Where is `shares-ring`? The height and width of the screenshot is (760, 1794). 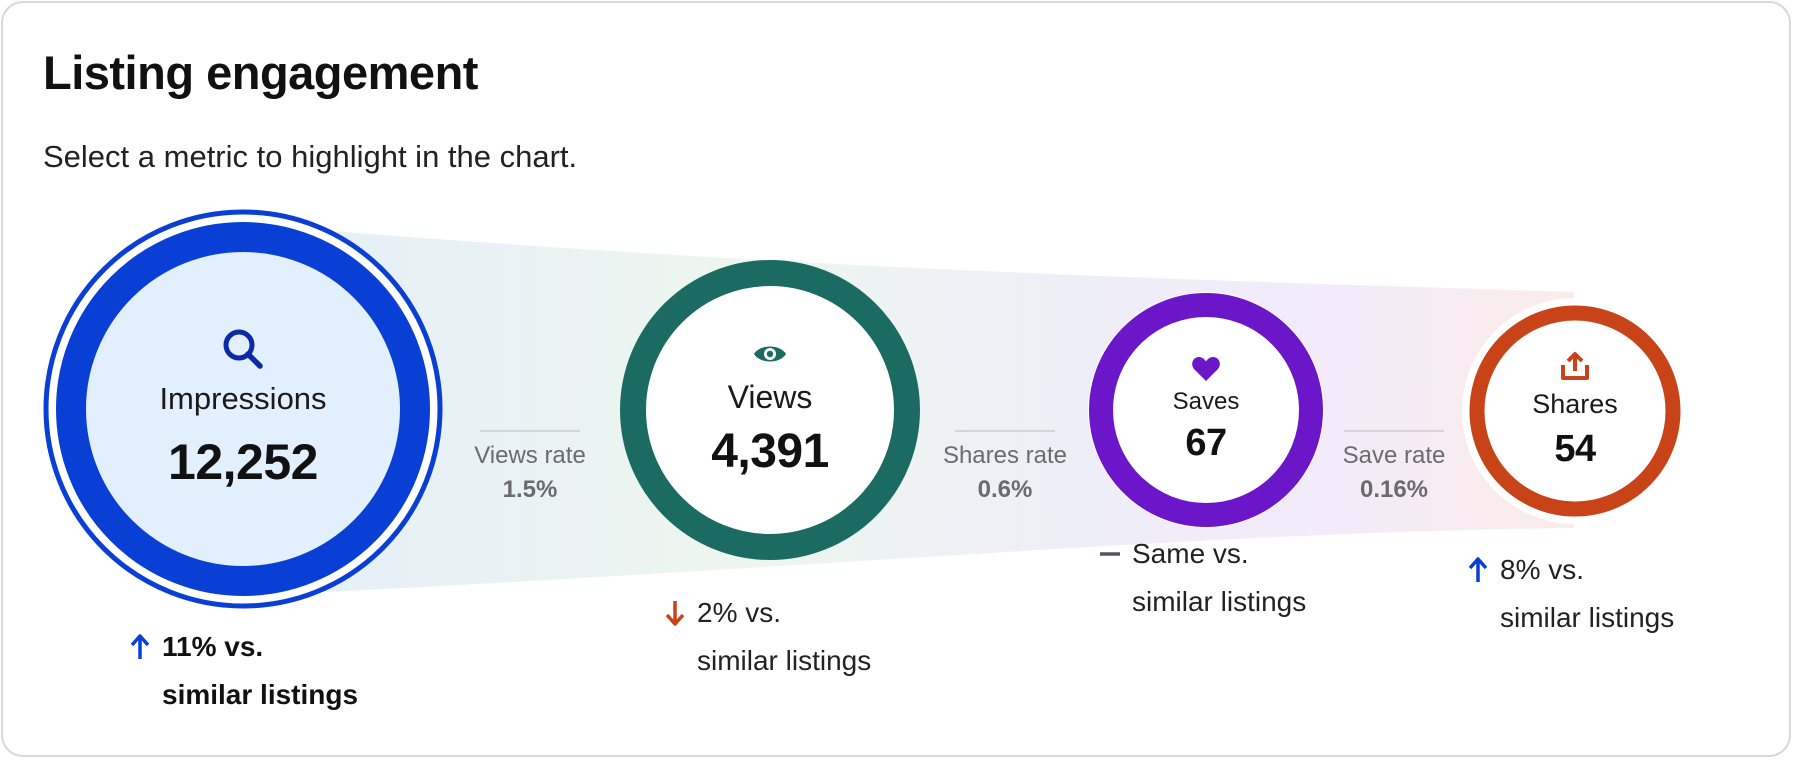
shares-ring is located at coordinates (1575, 411).